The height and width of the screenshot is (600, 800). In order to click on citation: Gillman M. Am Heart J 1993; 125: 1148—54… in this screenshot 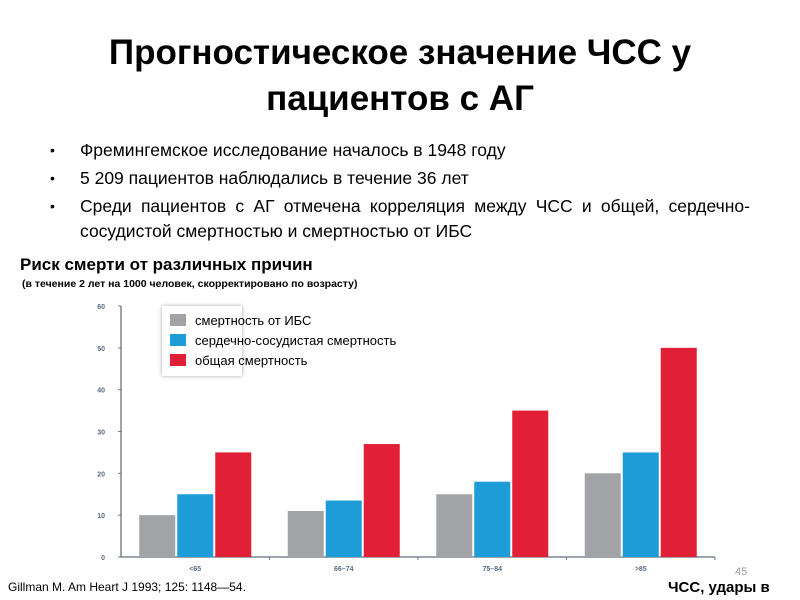, I will do `click(127, 587)`.